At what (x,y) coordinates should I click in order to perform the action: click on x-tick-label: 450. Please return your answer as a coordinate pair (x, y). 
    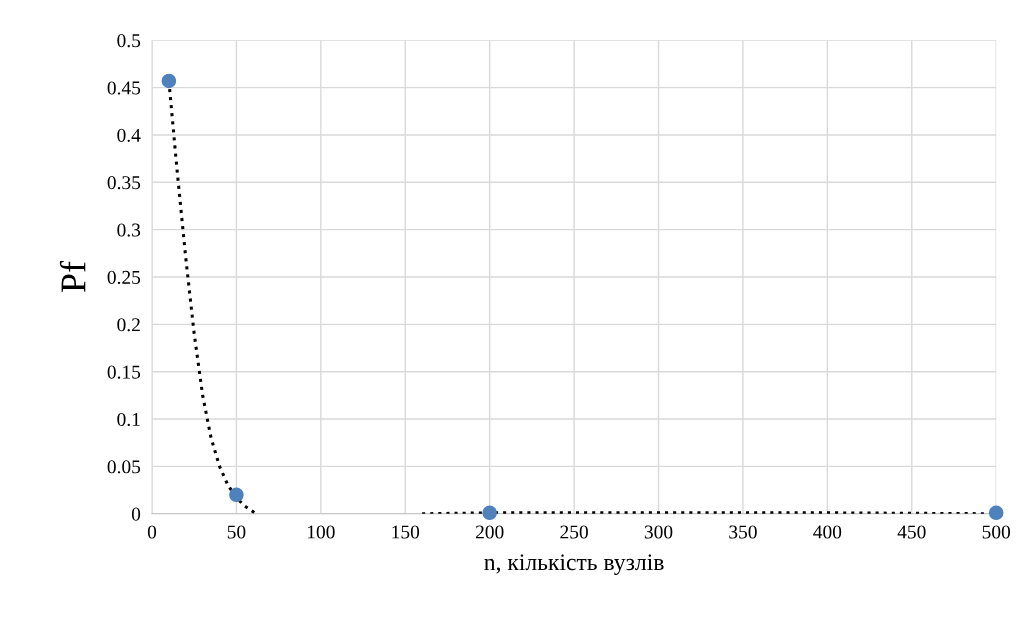
    Looking at the image, I should click on (911, 532).